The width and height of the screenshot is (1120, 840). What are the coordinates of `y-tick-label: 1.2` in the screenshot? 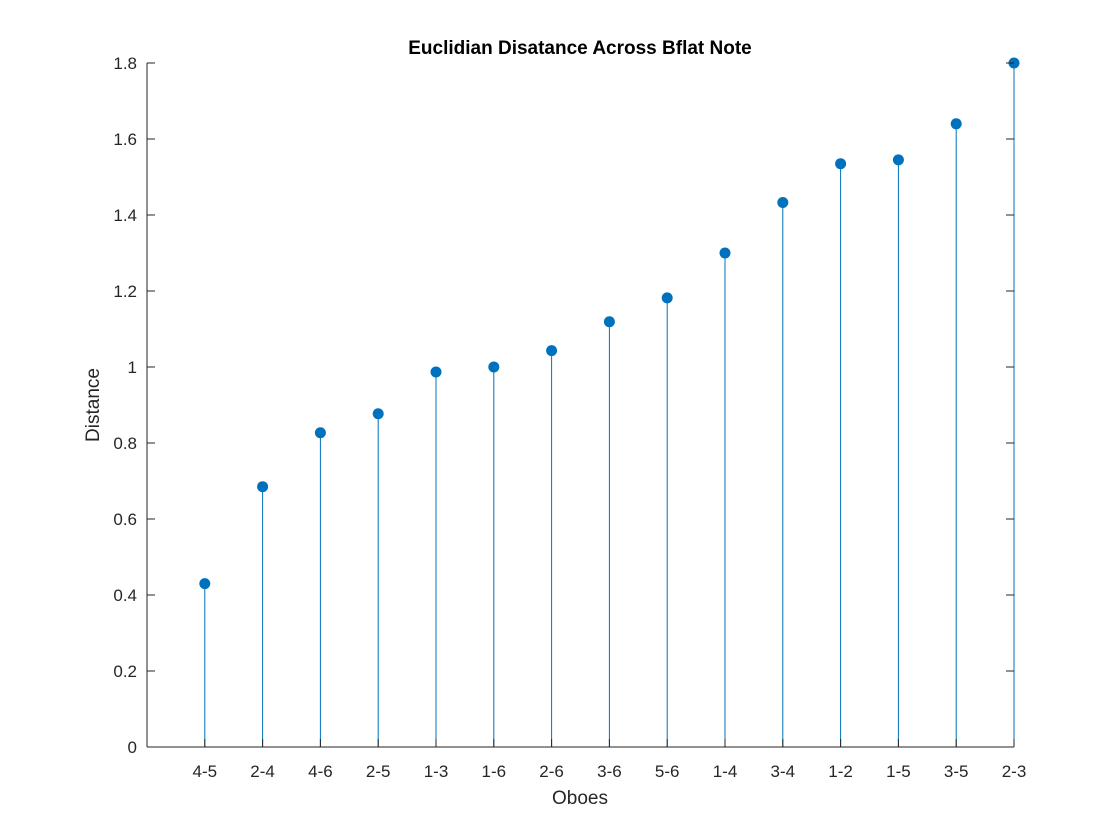 It's located at (125, 291).